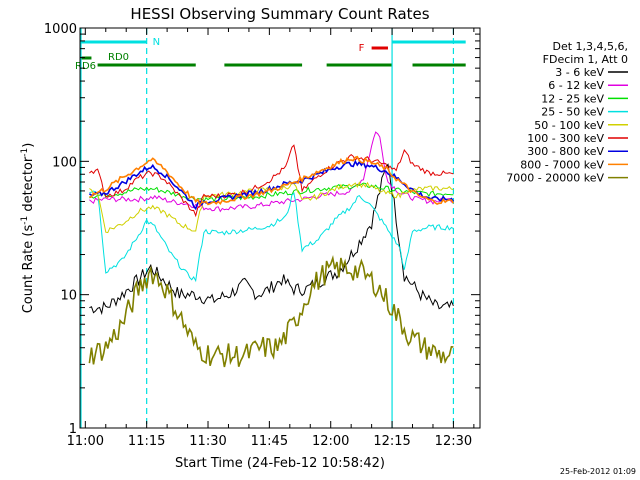  What do you see at coordinates (598, 471) in the screenshot?
I see `footer-date: 25-Feb-2012 01:09` at bounding box center [598, 471].